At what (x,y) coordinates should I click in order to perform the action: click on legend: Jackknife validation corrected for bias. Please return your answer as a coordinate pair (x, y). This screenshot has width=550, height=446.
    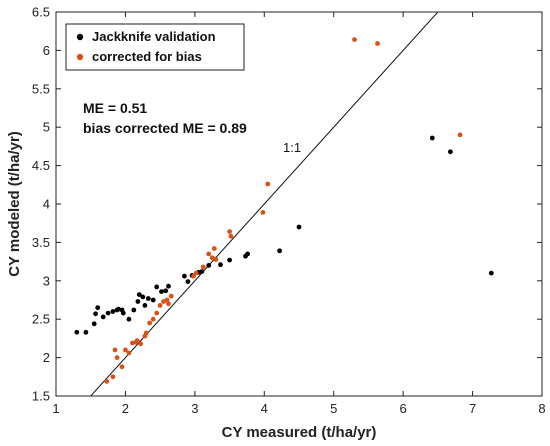
    Looking at the image, I should click on (155, 47).